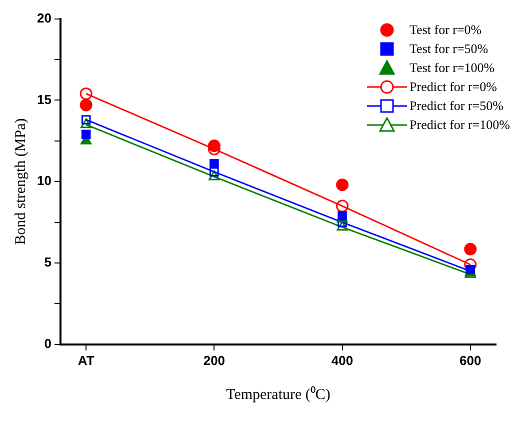 The height and width of the screenshot is (423, 512). I want to click on y-tick-label: 5, so click(48, 262).